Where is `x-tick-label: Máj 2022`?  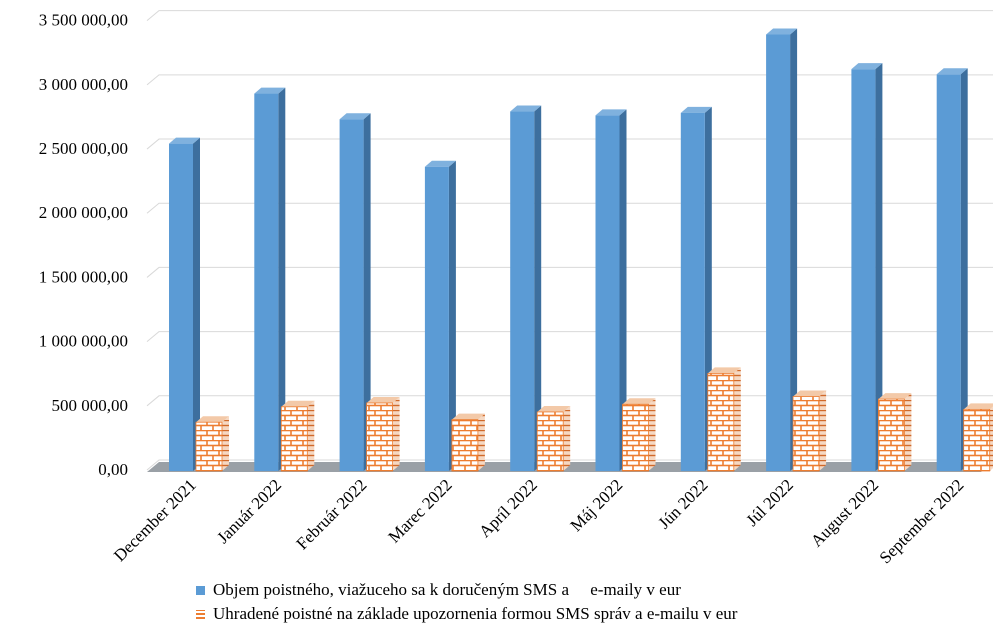
x-tick-label: Máj 2022 is located at coordinates (596, 505).